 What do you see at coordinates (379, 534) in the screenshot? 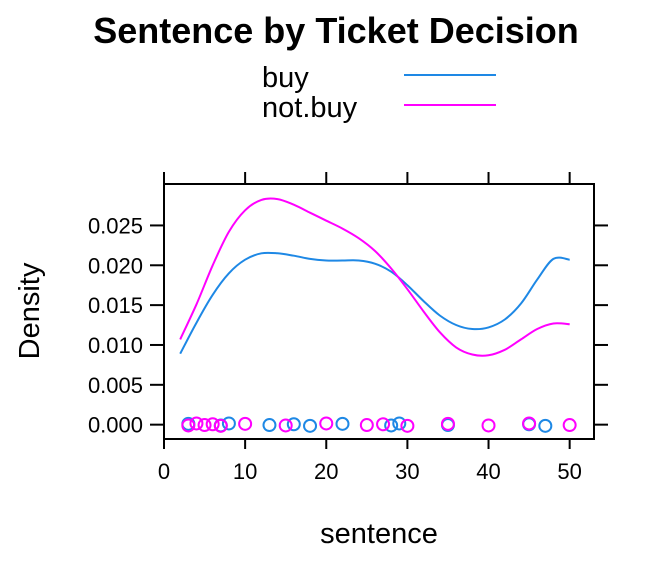
I see `x-axis-label: sentence` at bounding box center [379, 534].